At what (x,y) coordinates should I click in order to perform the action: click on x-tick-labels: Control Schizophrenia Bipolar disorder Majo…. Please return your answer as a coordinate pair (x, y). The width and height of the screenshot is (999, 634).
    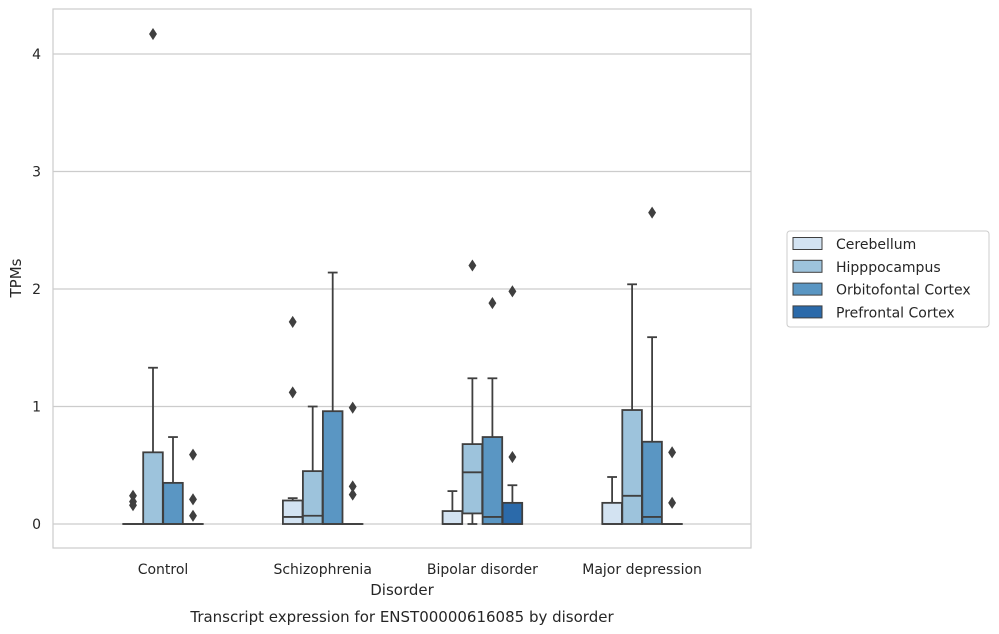
    Looking at the image, I should click on (420, 570).